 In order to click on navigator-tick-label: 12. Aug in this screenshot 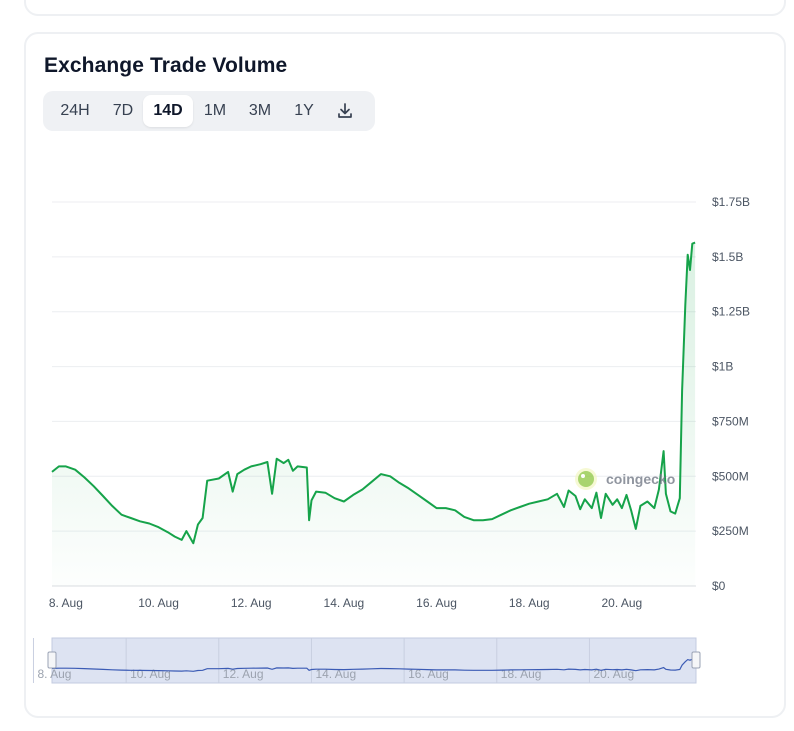, I will do `click(243, 674)`.